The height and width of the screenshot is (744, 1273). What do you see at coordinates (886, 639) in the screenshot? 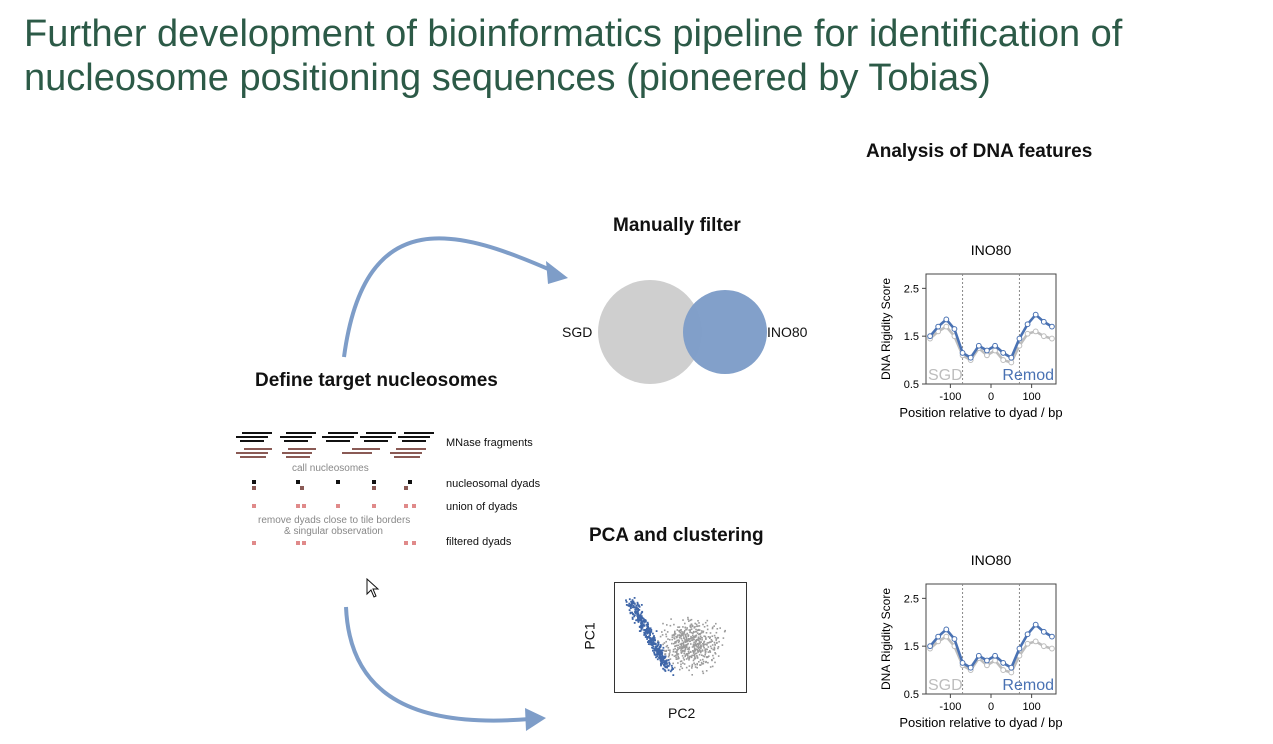
I see `chart-ylabel: DNA Rigidity Score` at bounding box center [886, 639].